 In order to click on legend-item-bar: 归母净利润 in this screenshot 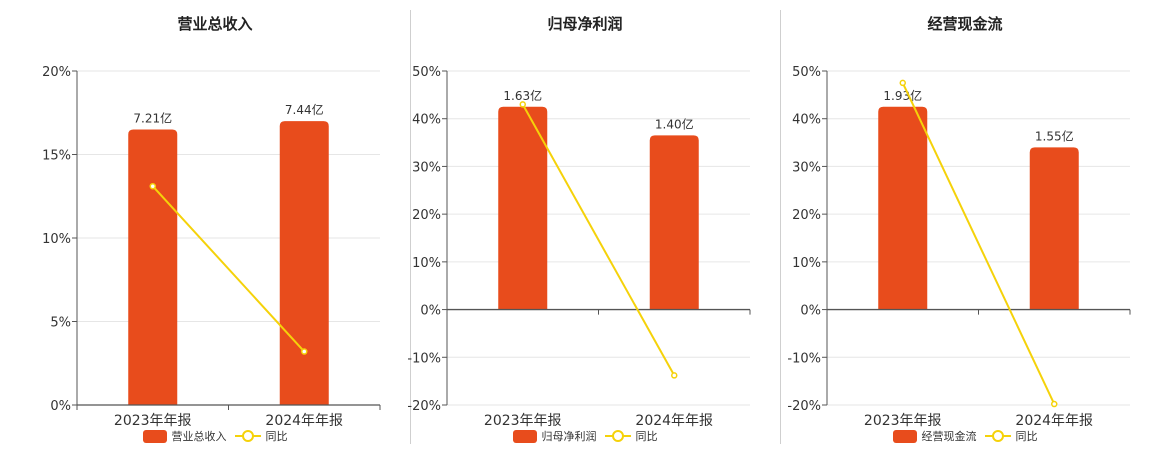, I will do `click(554, 436)`.